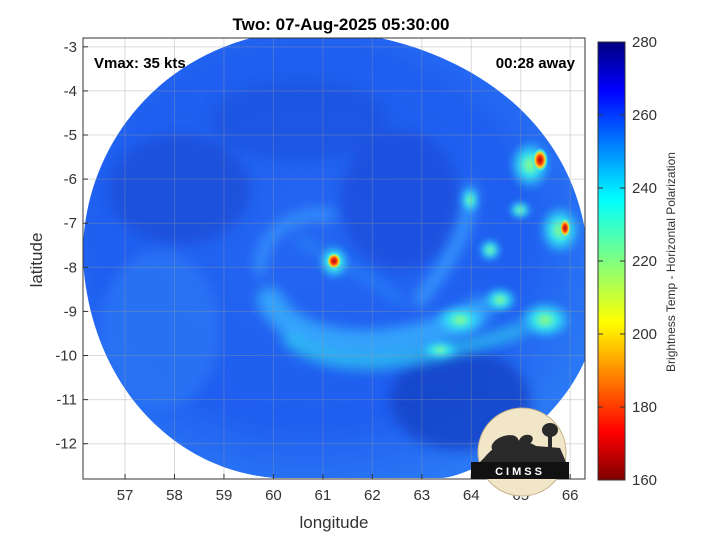  I want to click on x-tick-label: 59, so click(224, 495).